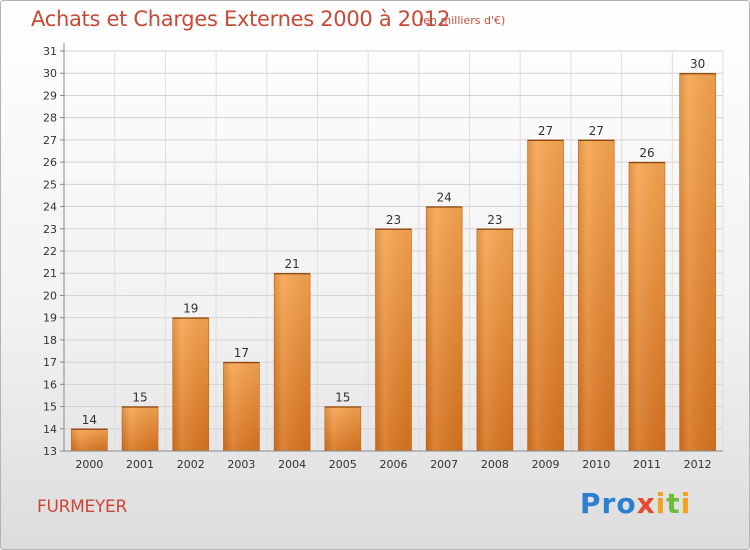 This screenshot has width=750, height=550. I want to click on y-tick-label: 17, so click(50, 362).